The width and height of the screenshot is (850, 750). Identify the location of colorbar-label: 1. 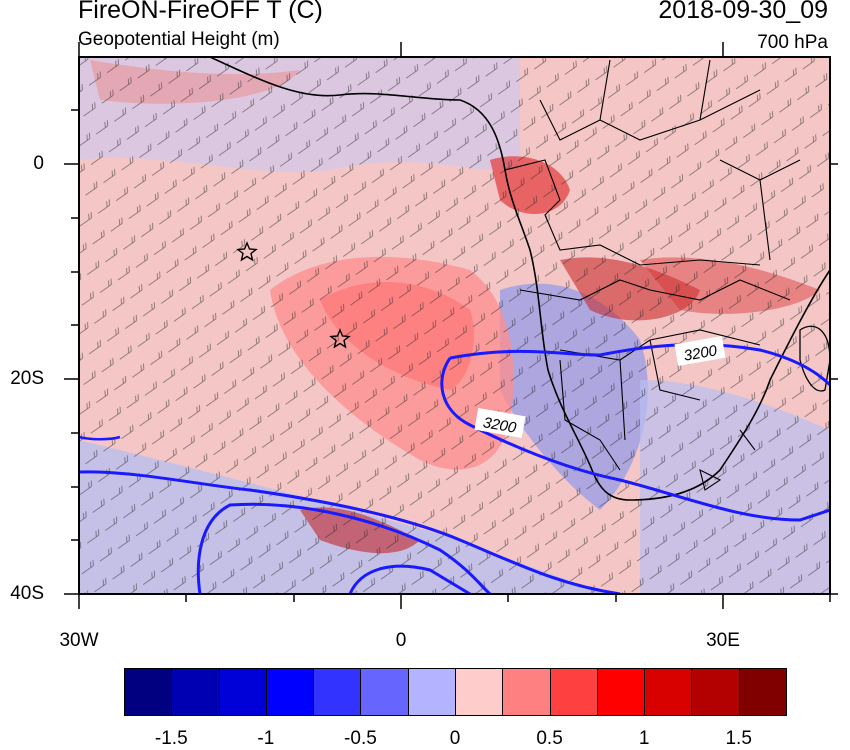
(644, 738).